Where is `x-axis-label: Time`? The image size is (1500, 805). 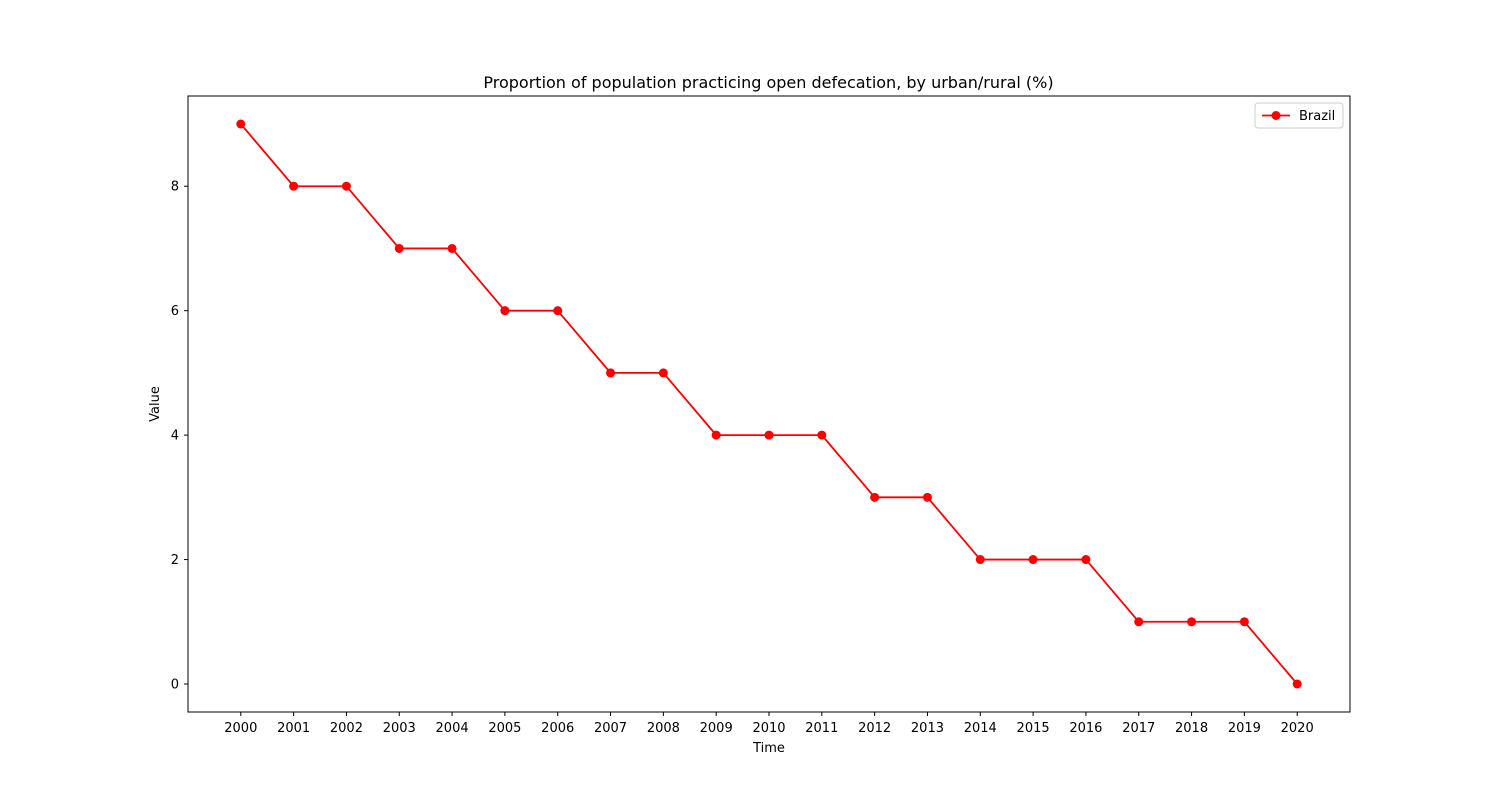 x-axis-label: Time is located at coordinates (768, 748).